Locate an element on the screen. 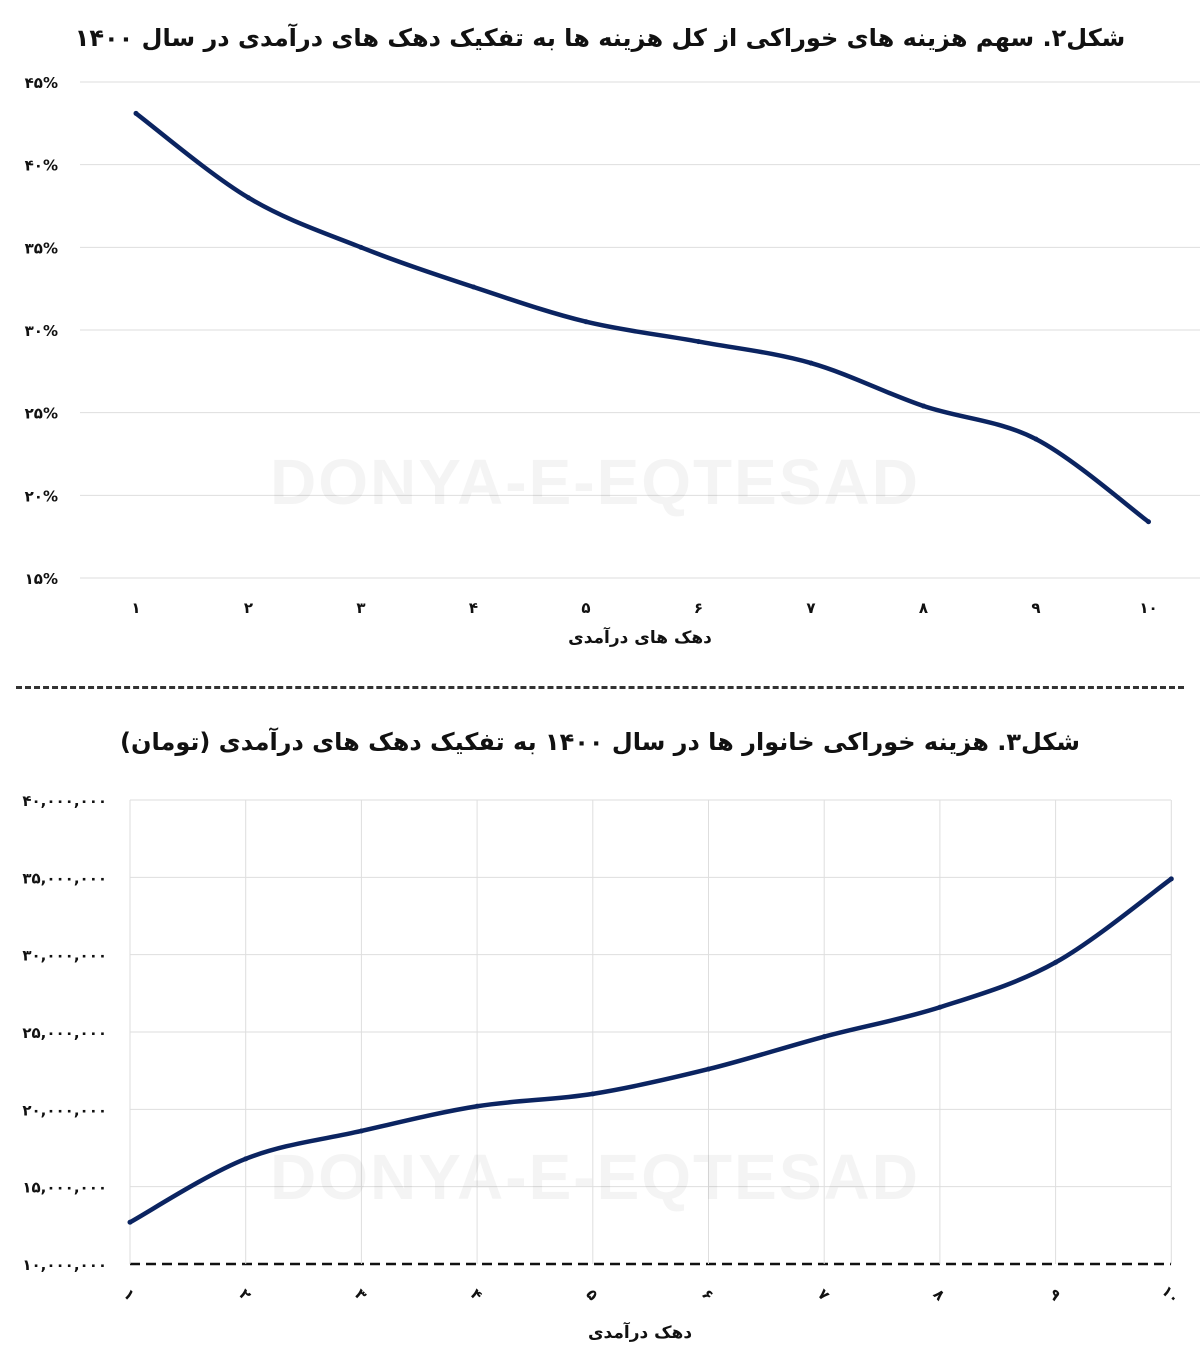  x-axis-label: دهک های درآمدی is located at coordinates (640, 638).